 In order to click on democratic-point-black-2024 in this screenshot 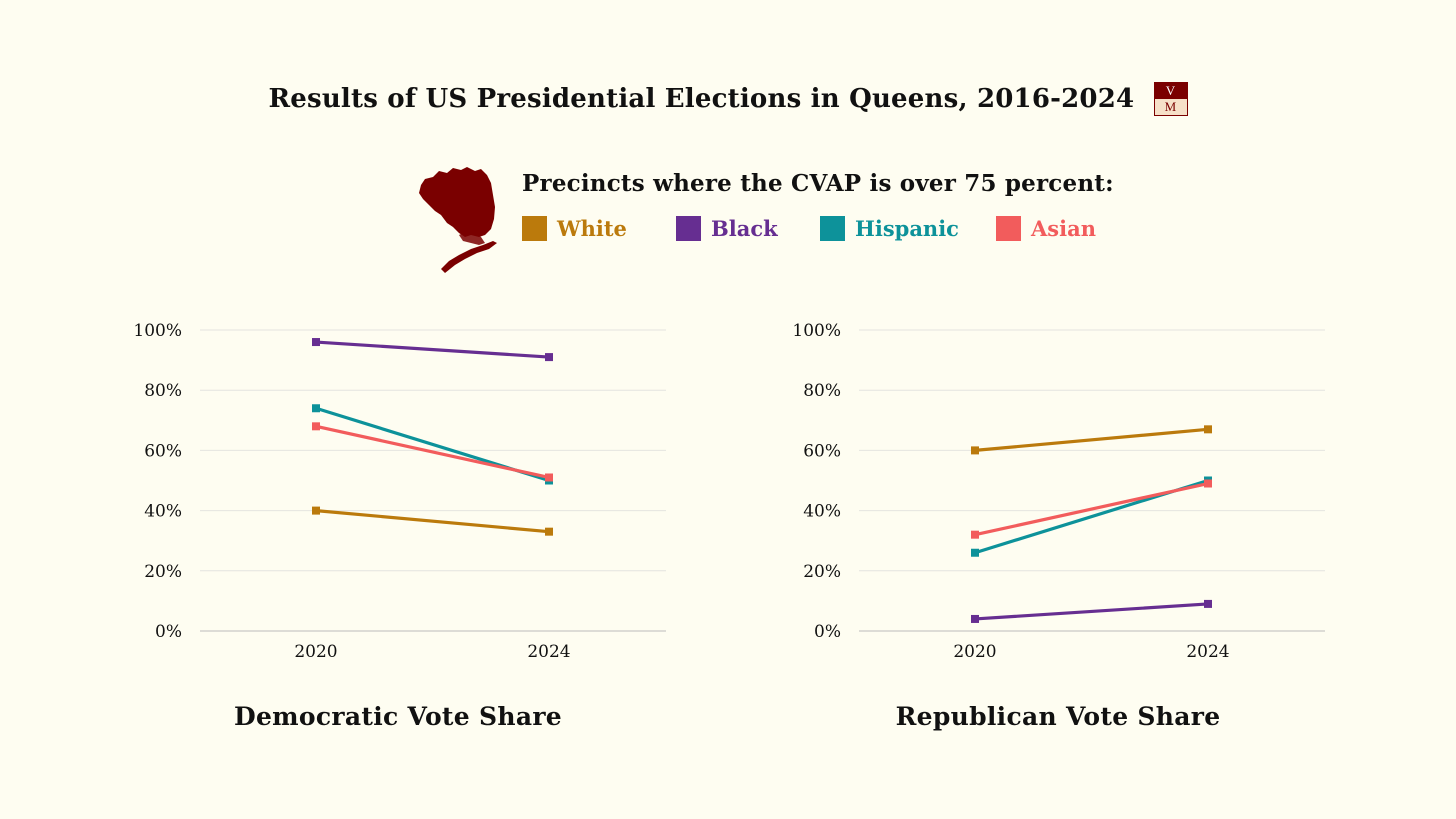, I will do `click(549, 357)`.